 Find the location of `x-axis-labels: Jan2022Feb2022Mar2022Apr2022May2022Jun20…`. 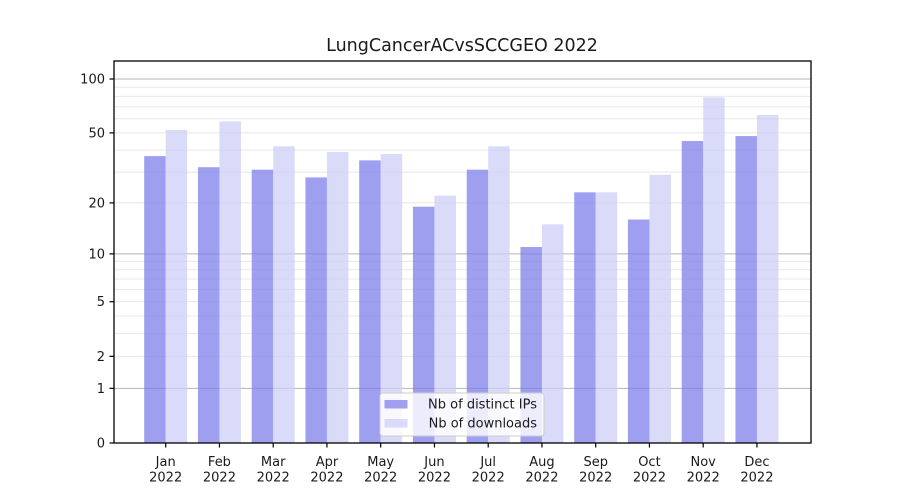

x-axis-labels: Jan2022Feb2022Mar2022Apr2022May2022Jun20… is located at coordinates (461, 470).